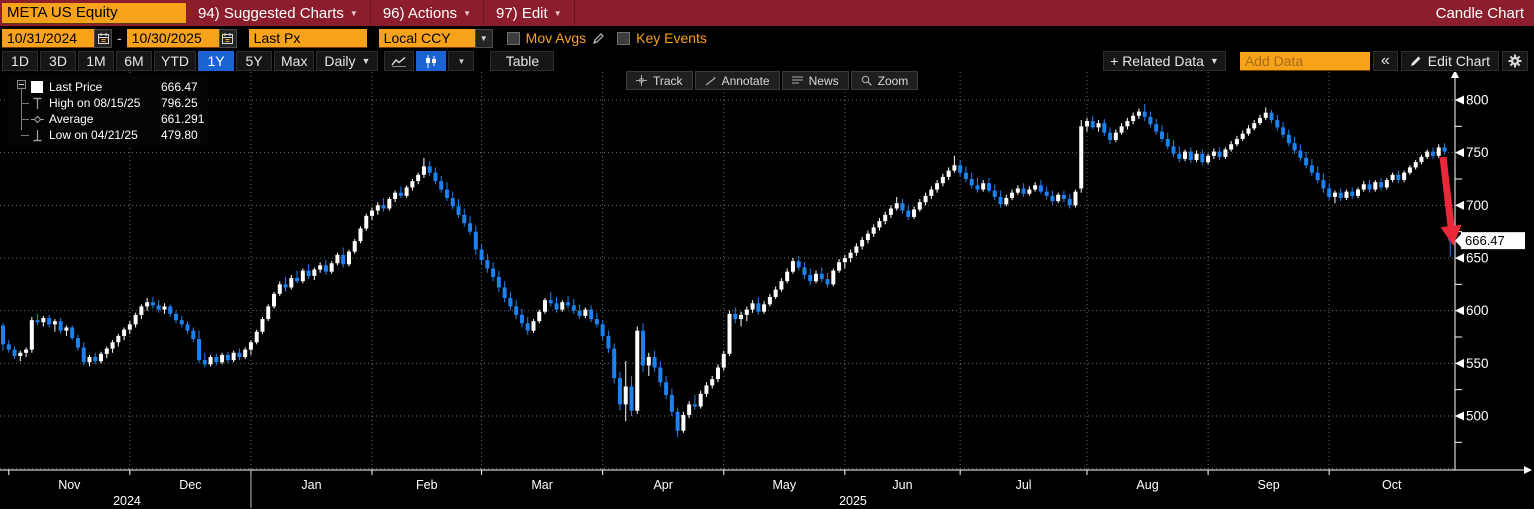 The width and height of the screenshot is (1534, 509). I want to click on period-select: Daily ▼, so click(347, 61).